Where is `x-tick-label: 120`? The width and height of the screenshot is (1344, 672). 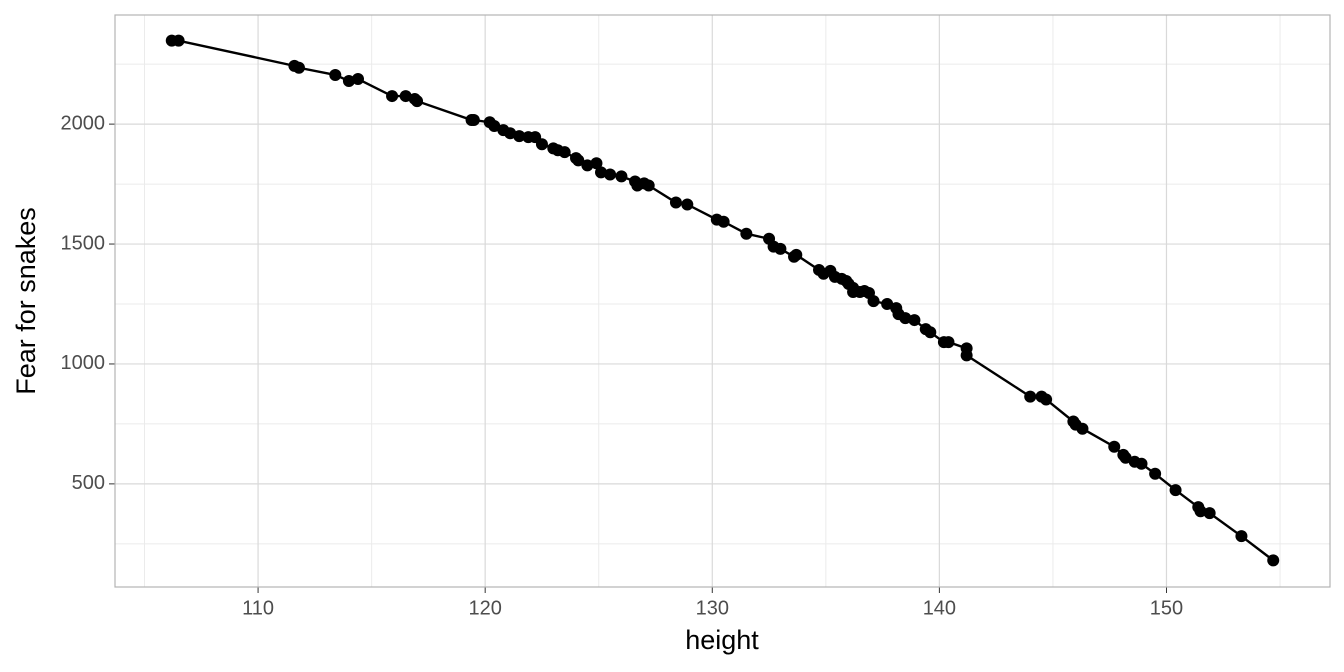
x-tick-label: 120 is located at coordinates (484, 608).